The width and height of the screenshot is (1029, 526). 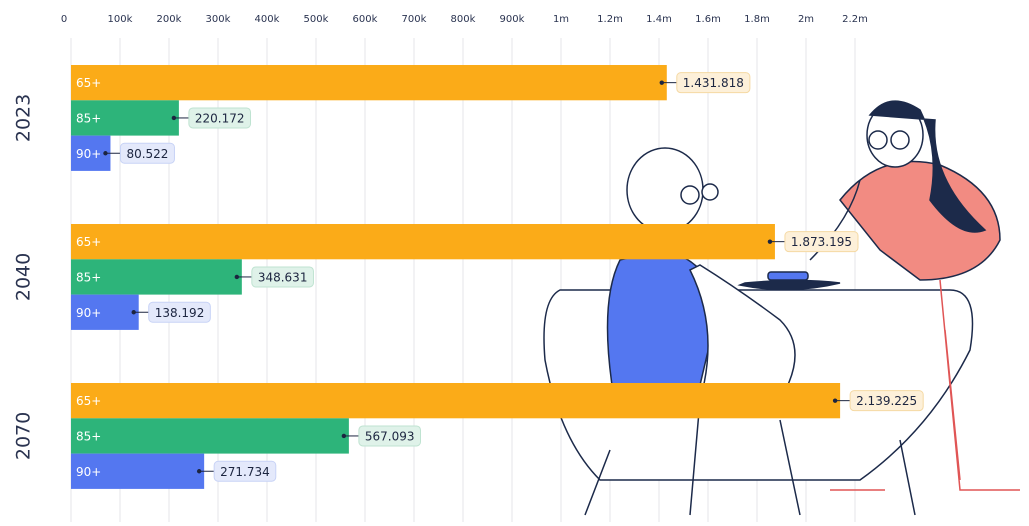 I want to click on x-tick-label: 200k, so click(x=169, y=19).